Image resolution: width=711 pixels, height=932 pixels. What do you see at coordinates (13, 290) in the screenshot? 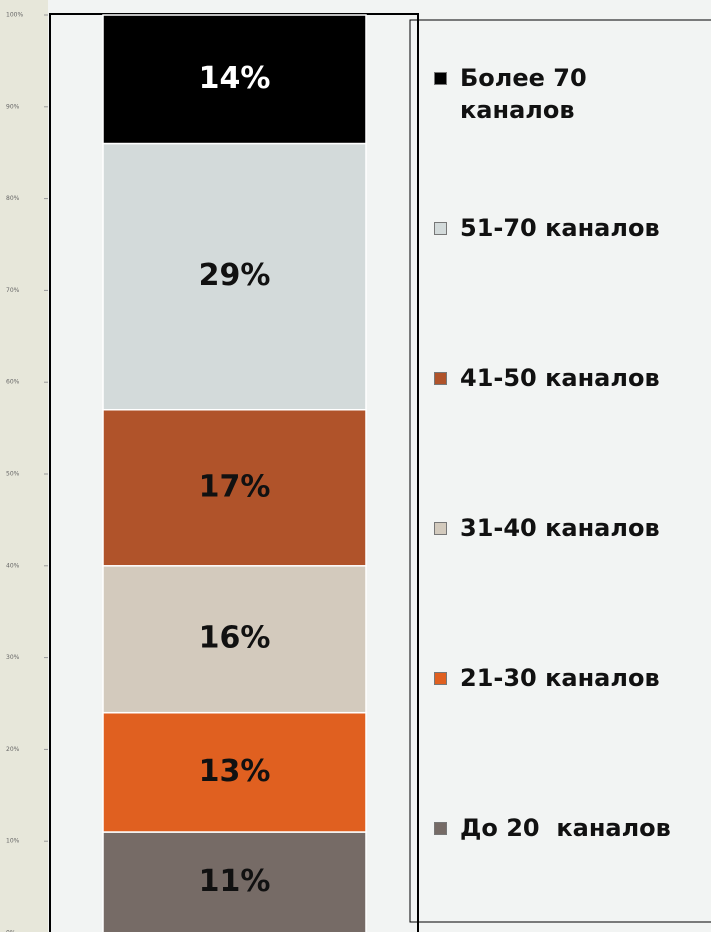
I see `y-tick-label: 70%` at bounding box center [13, 290].